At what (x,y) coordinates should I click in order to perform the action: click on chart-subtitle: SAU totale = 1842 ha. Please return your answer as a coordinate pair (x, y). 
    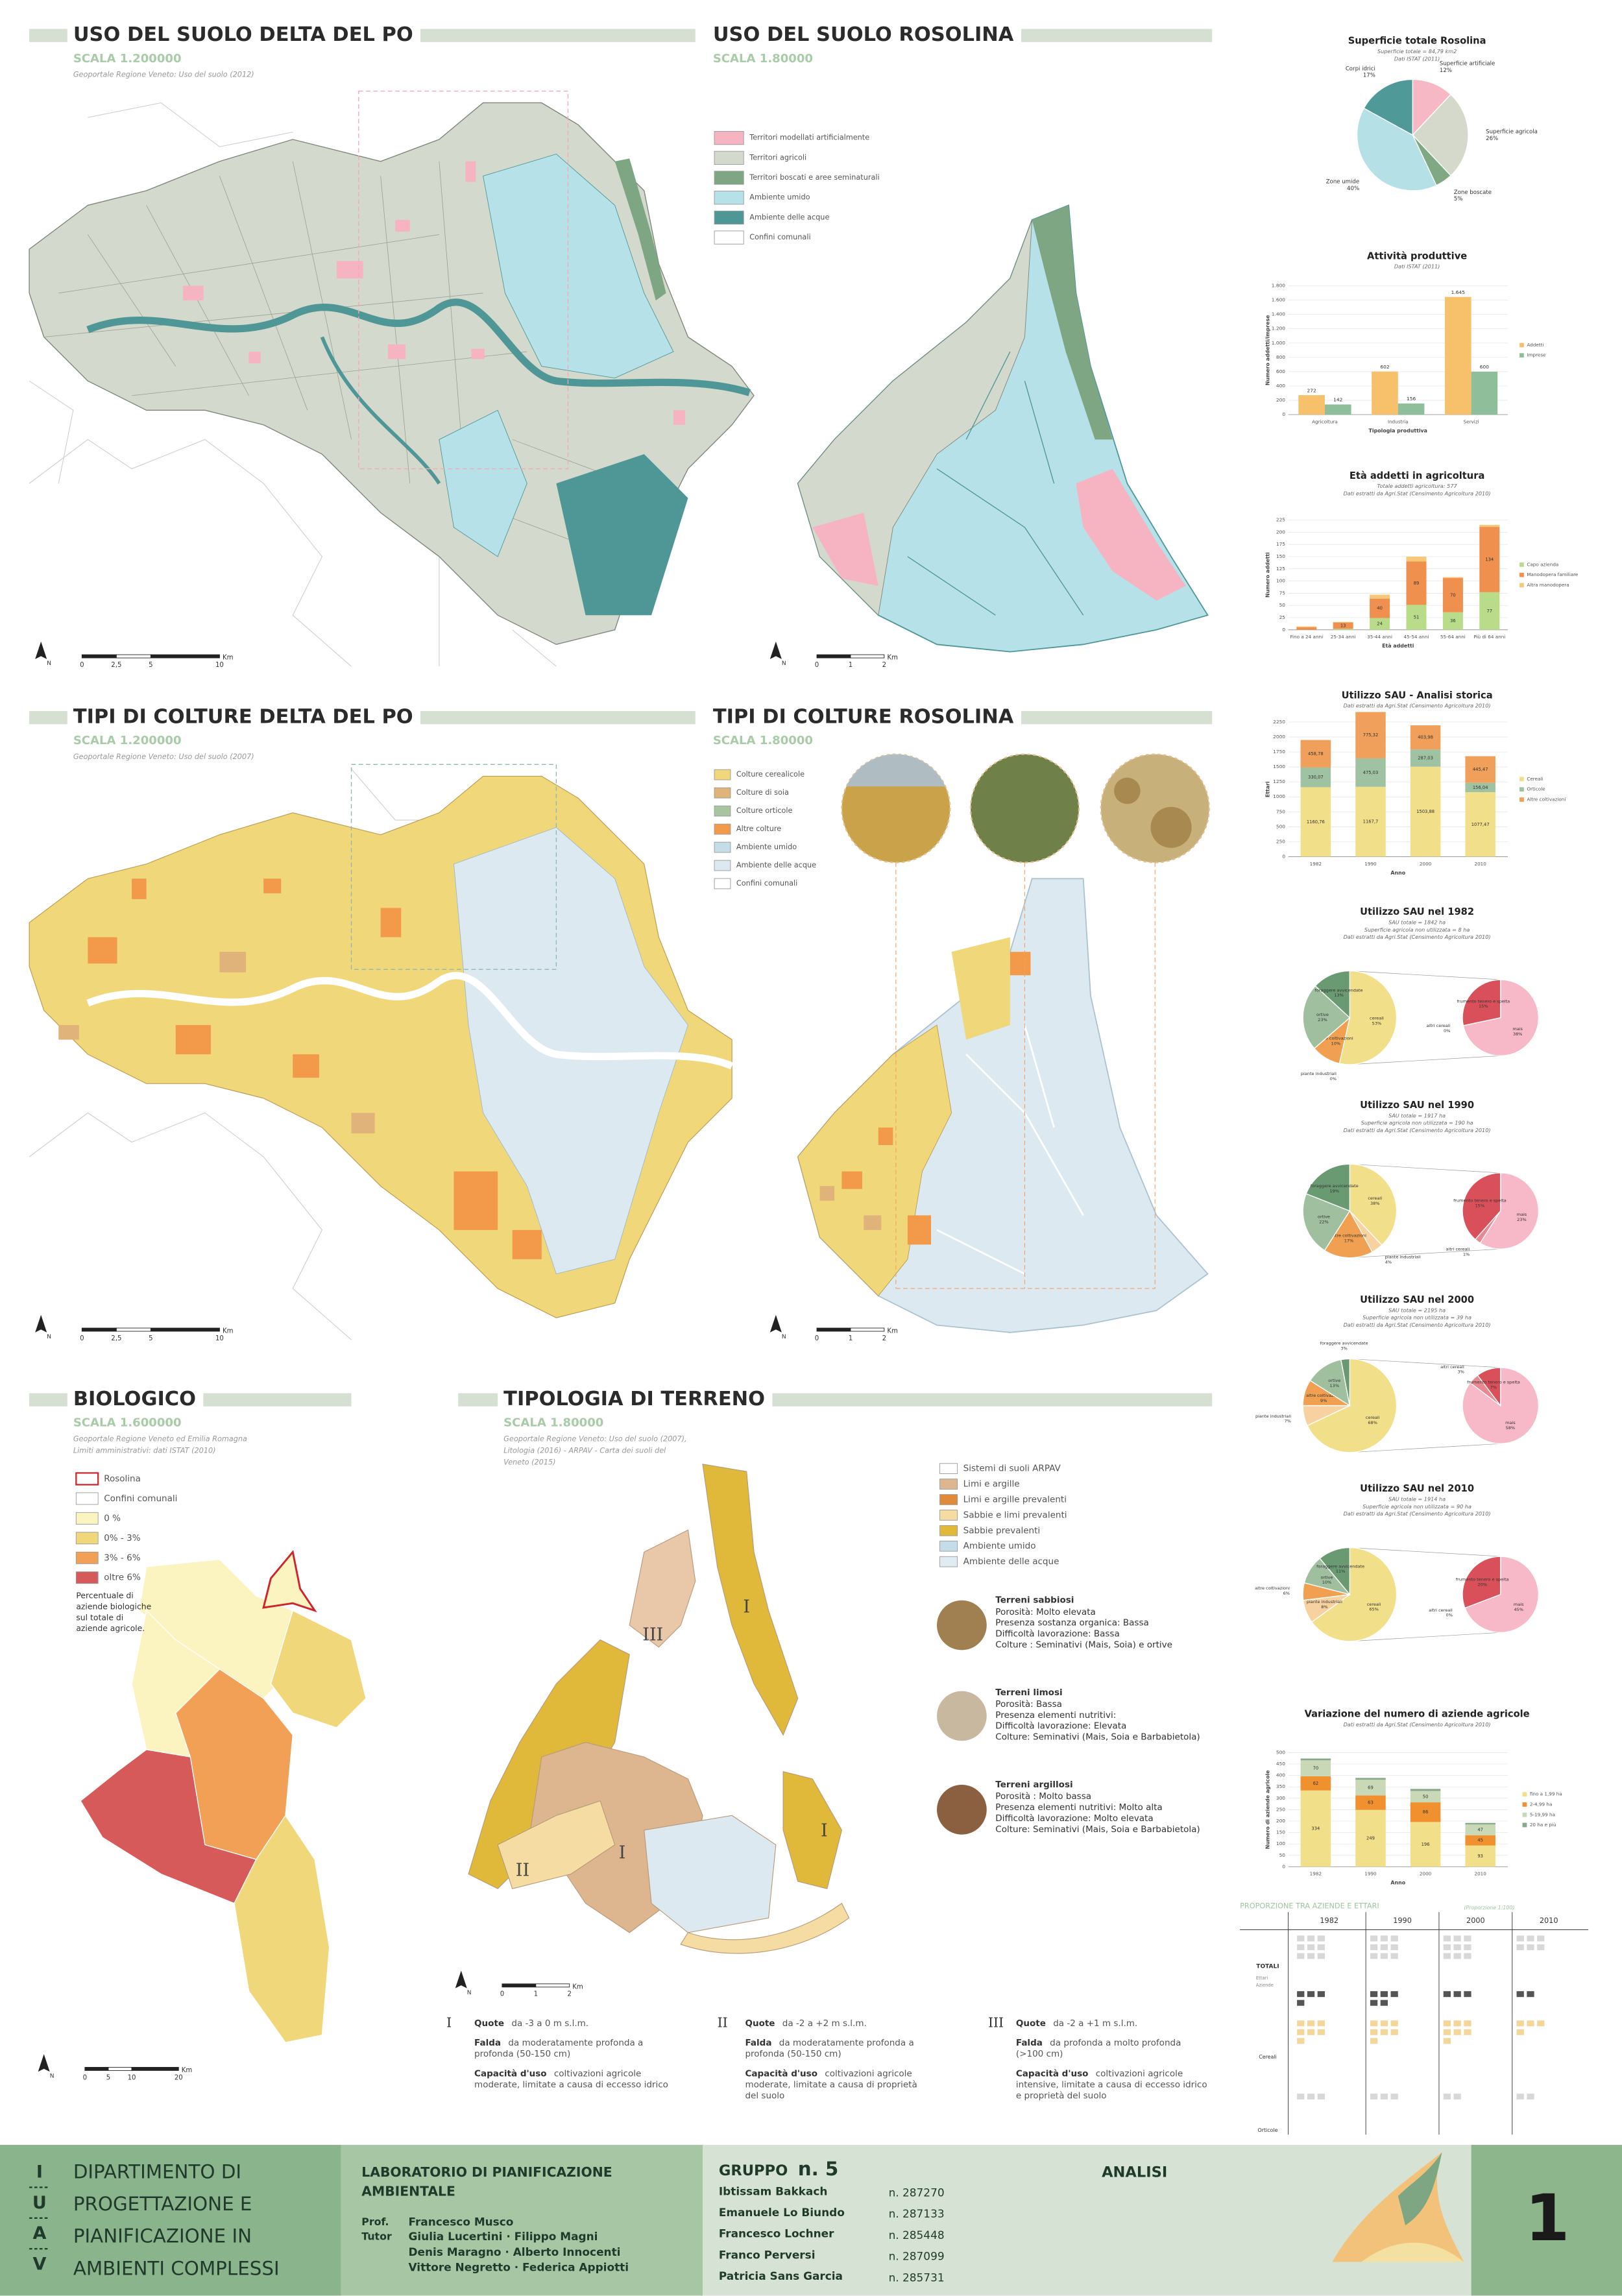
    Looking at the image, I should click on (1417, 922).